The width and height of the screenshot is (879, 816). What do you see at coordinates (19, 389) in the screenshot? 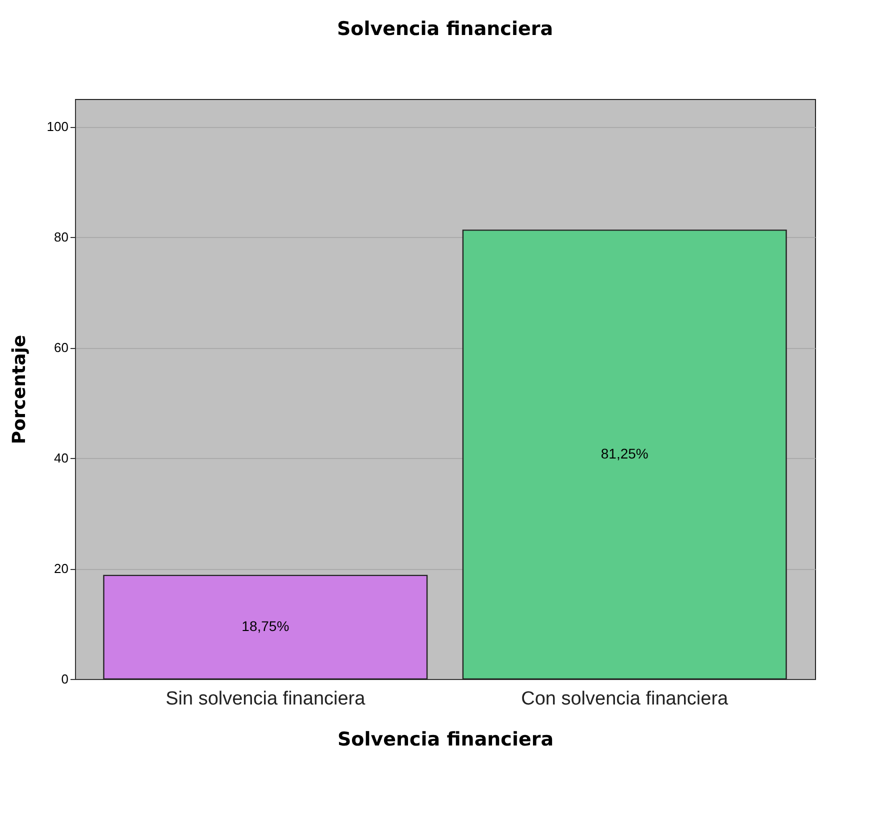
I see `y-axis-title: Porcentaje` at bounding box center [19, 389].